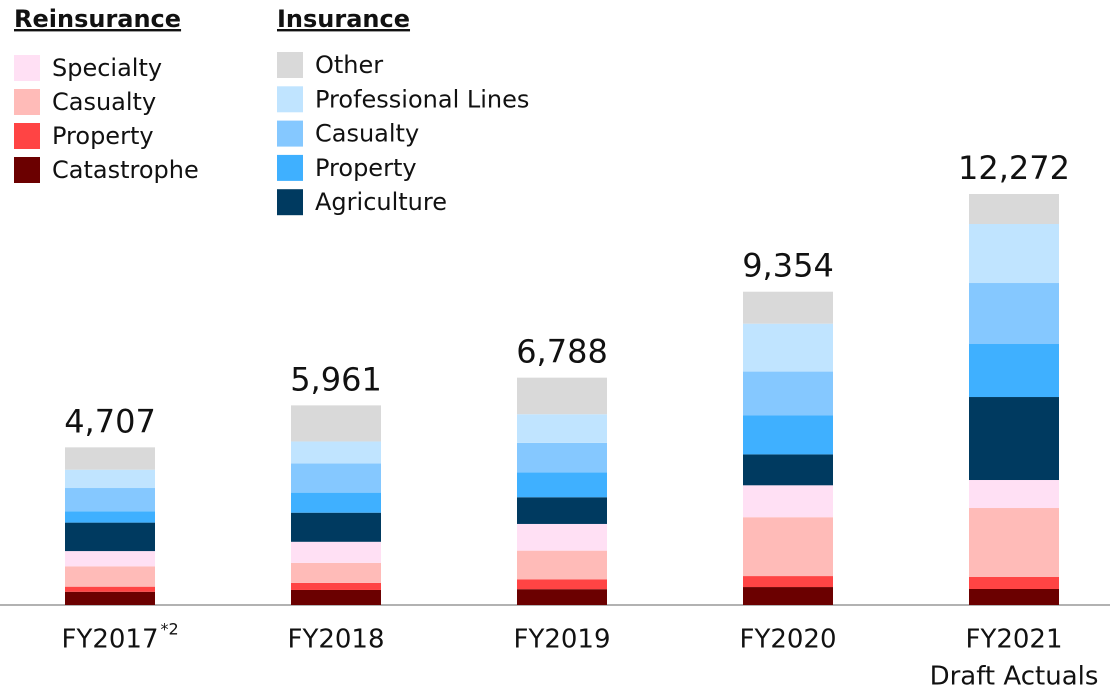 The width and height of the screenshot is (1110, 693). What do you see at coordinates (1014, 168) in the screenshot?
I see `total-label: 12,272` at bounding box center [1014, 168].